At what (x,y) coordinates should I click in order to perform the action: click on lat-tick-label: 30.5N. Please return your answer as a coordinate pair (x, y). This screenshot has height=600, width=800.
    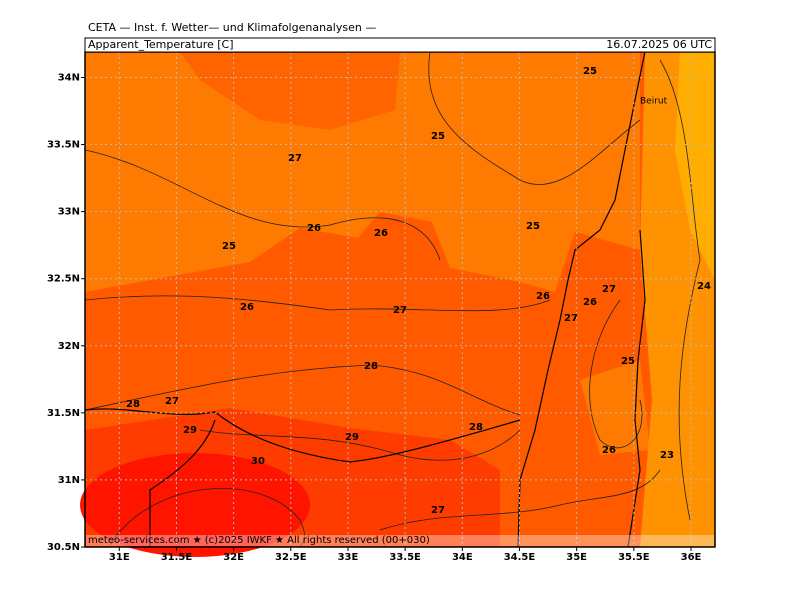
    Looking at the image, I should click on (63, 547).